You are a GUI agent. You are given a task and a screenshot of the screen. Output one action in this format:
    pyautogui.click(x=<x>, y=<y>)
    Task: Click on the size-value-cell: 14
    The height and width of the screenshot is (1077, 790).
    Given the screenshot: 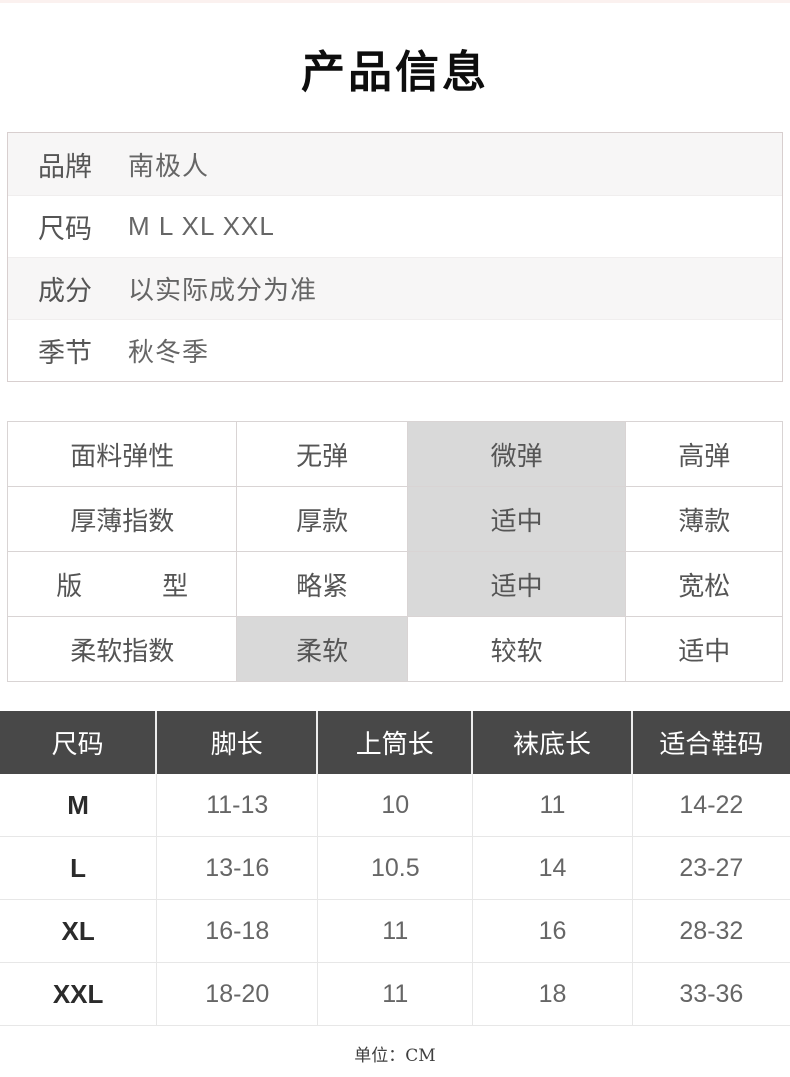 What is the action you would take?
    pyautogui.click(x=553, y=868)
    